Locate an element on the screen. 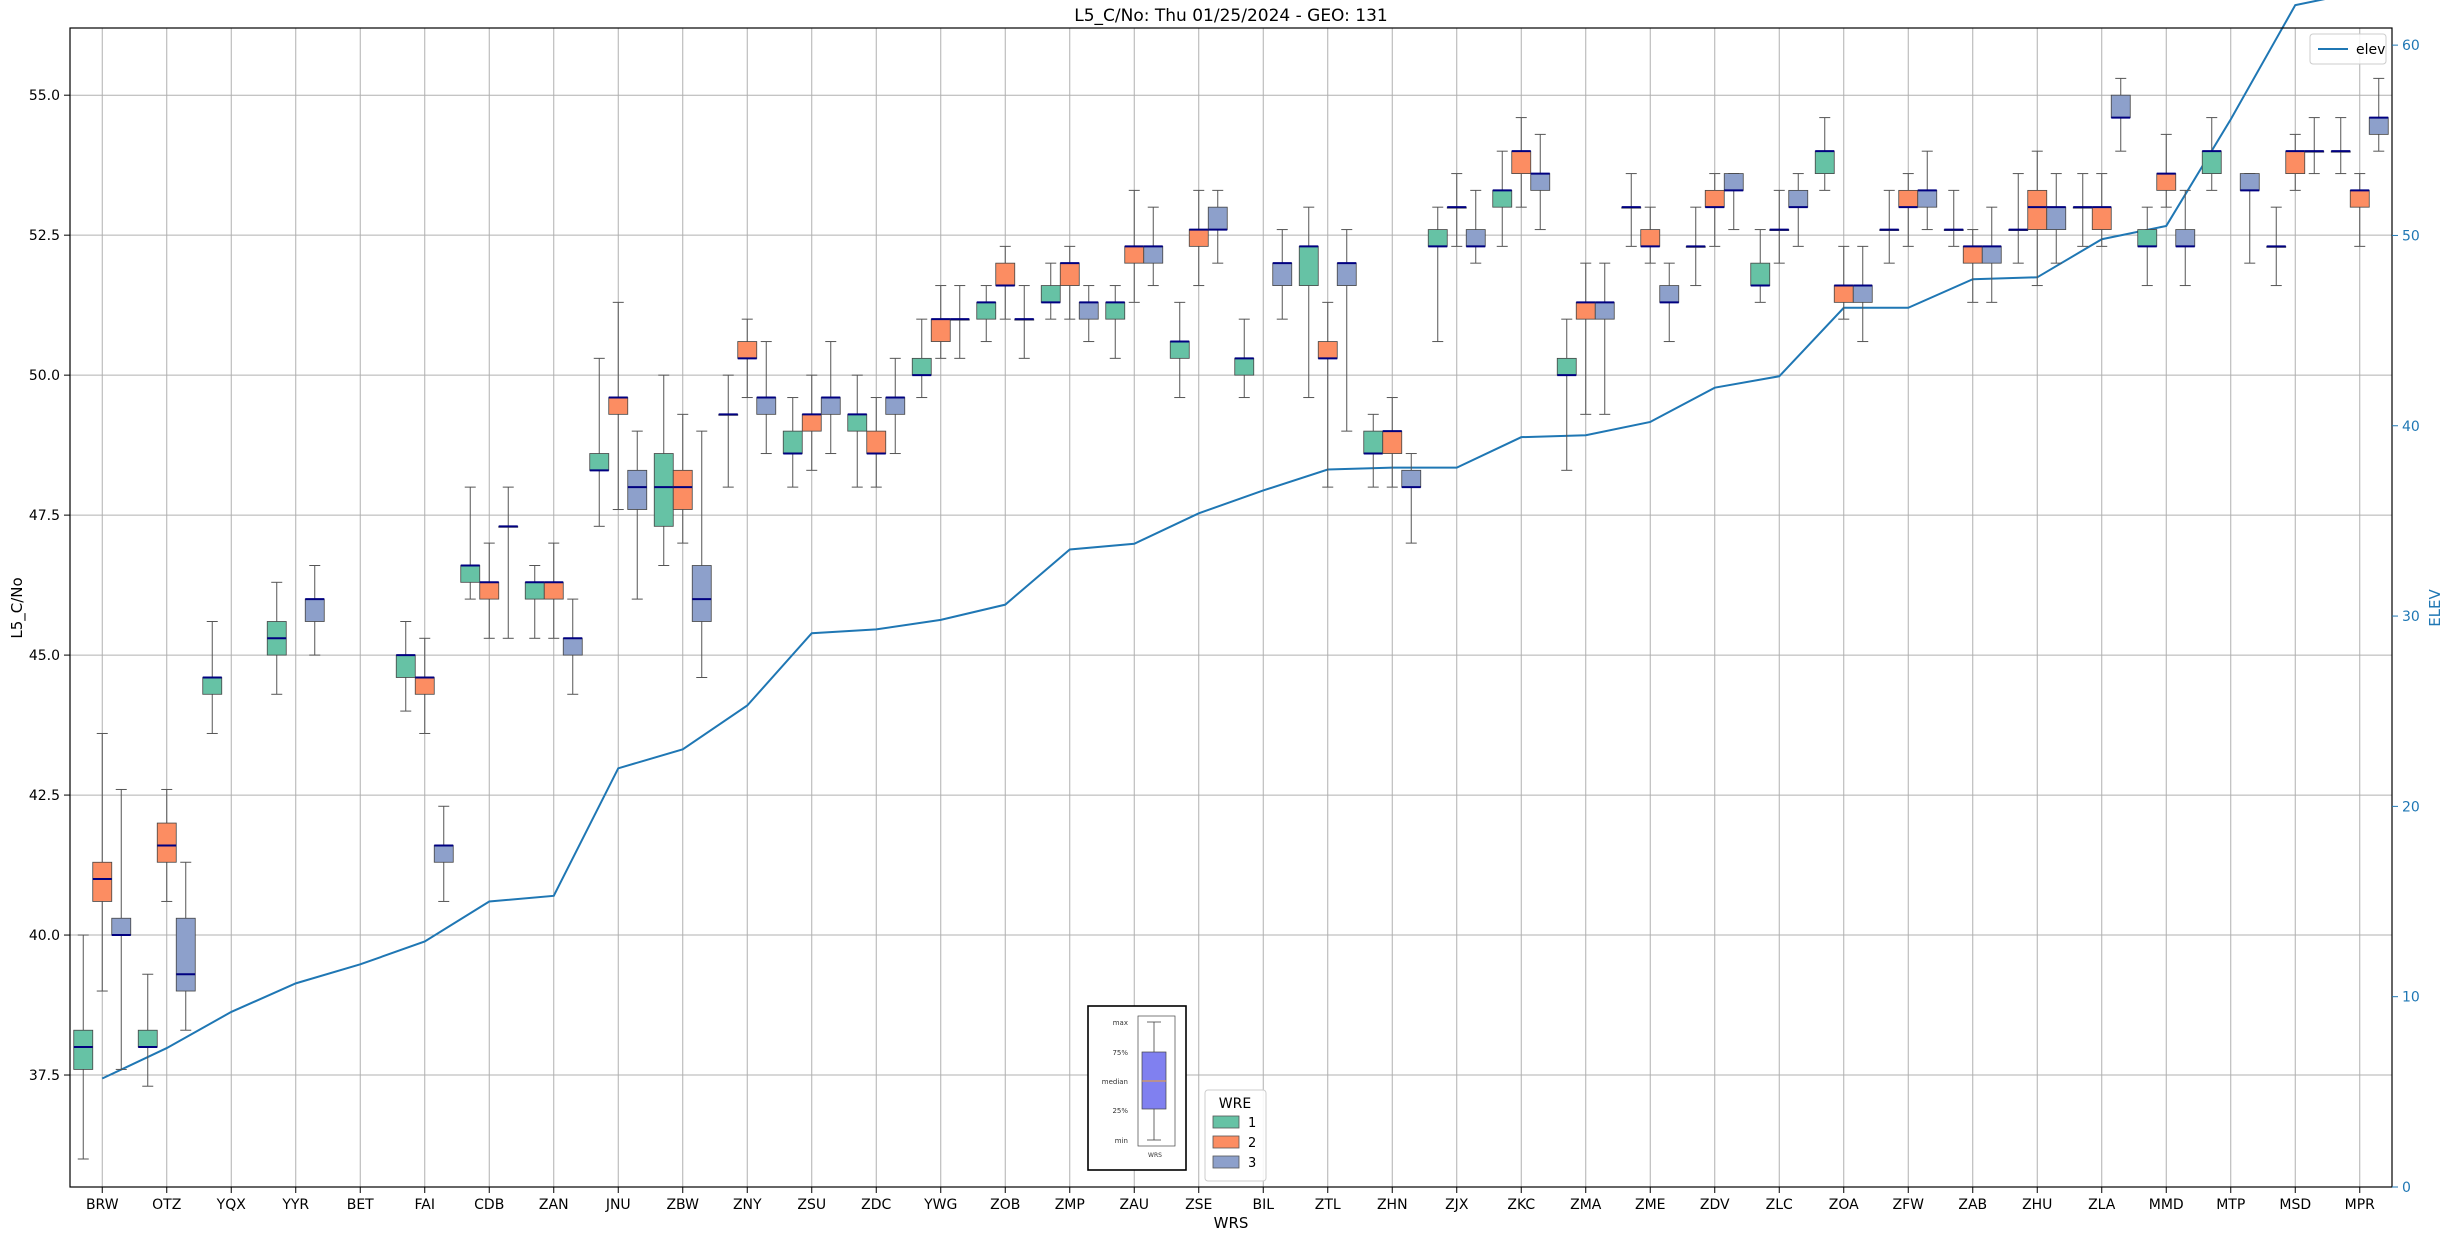 This screenshot has height=1238, width=2452. x-tick-label: MSD is located at coordinates (2295, 1205).